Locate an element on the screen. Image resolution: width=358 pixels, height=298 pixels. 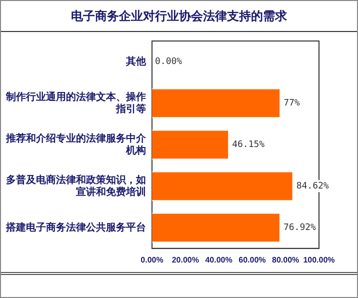
x-tick-label: 40.00% is located at coordinates (218, 259).